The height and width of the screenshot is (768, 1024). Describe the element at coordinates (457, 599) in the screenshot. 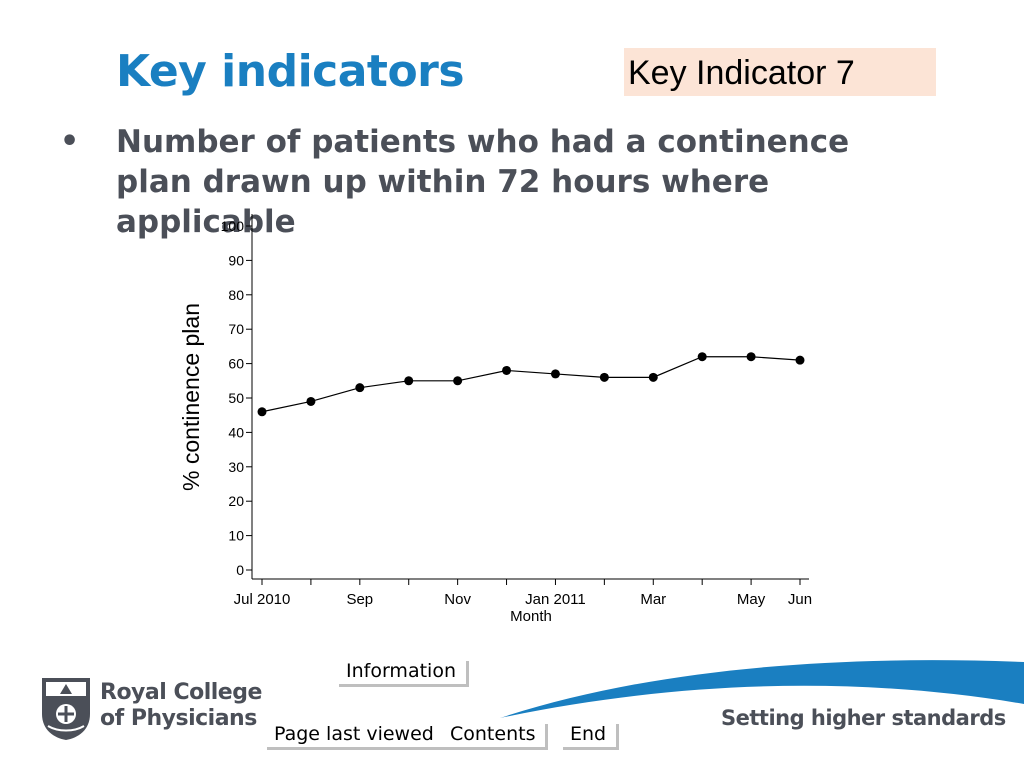

I see `x-tick-label: Nov` at that location.